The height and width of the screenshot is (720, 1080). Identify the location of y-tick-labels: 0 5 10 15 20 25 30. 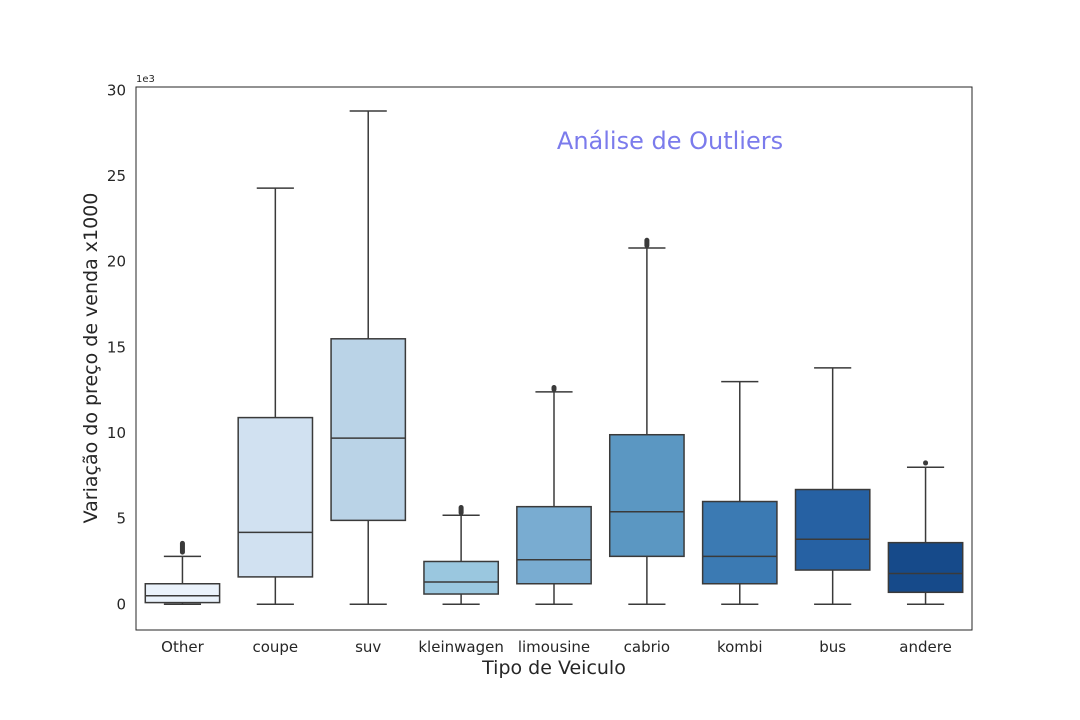
(116, 347).